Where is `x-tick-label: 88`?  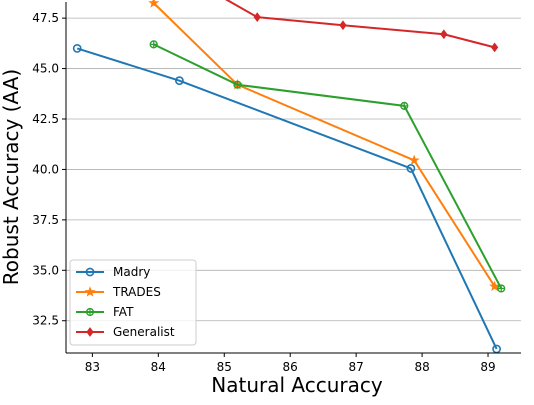
x-tick-label: 88 is located at coordinates (421, 367).